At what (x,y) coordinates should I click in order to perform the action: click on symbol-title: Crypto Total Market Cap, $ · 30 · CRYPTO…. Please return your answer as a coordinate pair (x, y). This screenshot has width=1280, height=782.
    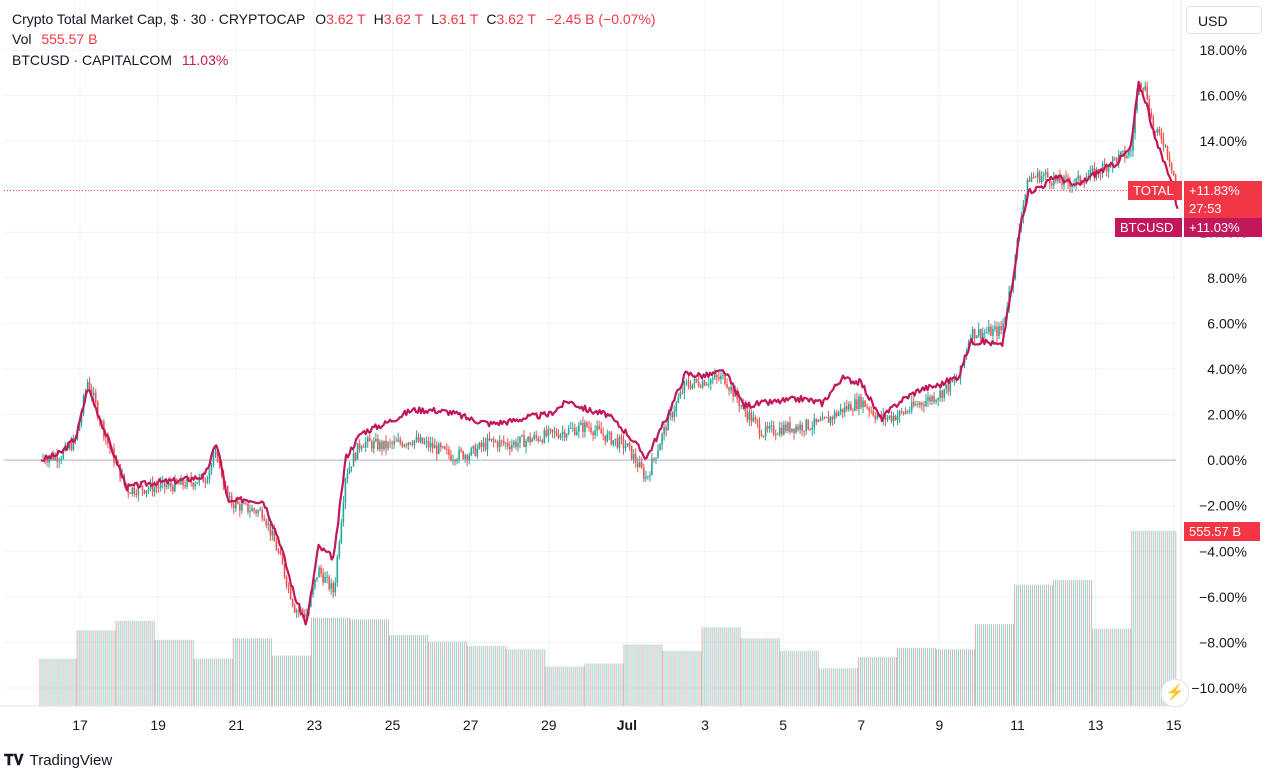
    Looking at the image, I should click on (159, 19).